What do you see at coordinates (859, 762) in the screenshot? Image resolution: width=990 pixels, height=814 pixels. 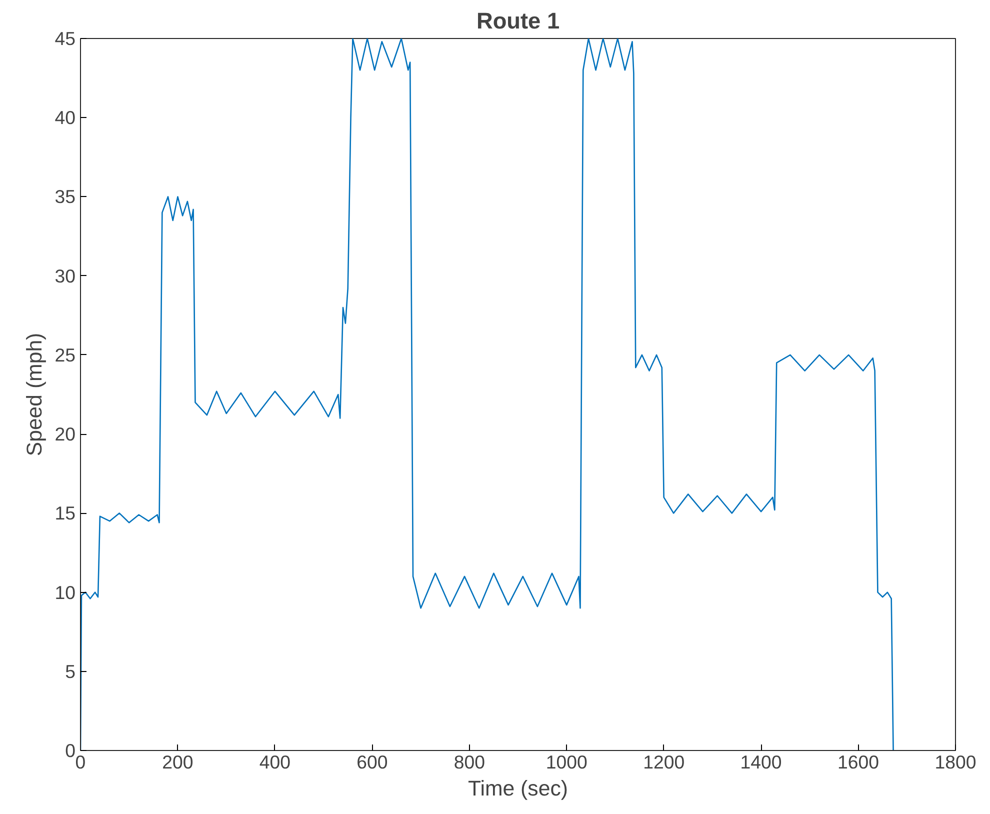 I see `x-tick-label: 1600` at bounding box center [859, 762].